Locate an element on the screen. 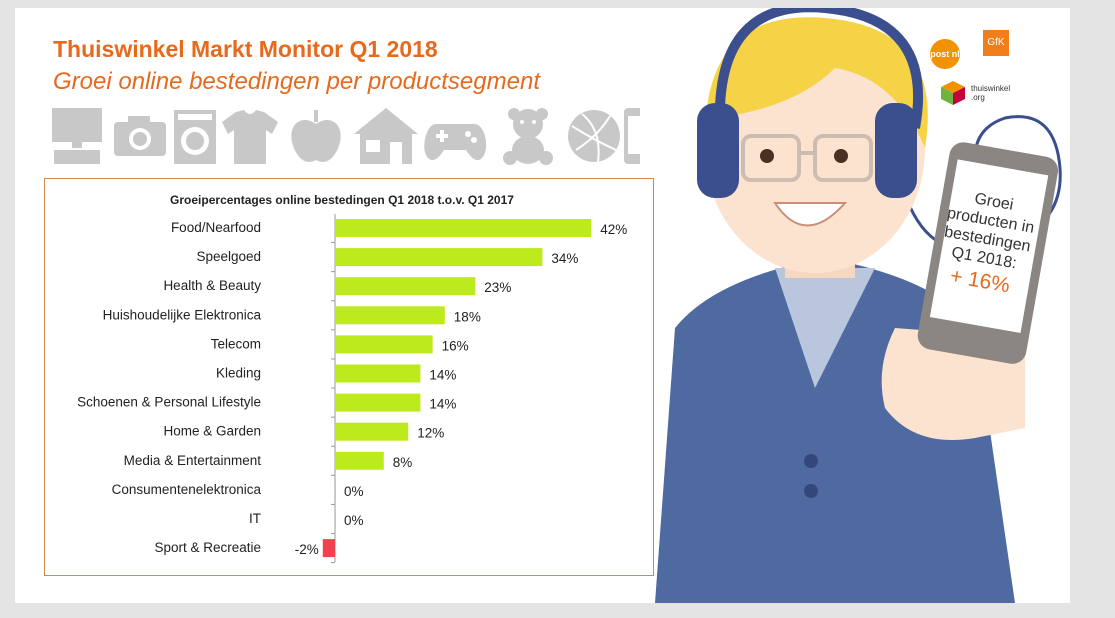  value-label: 34% is located at coordinates (564, 258).